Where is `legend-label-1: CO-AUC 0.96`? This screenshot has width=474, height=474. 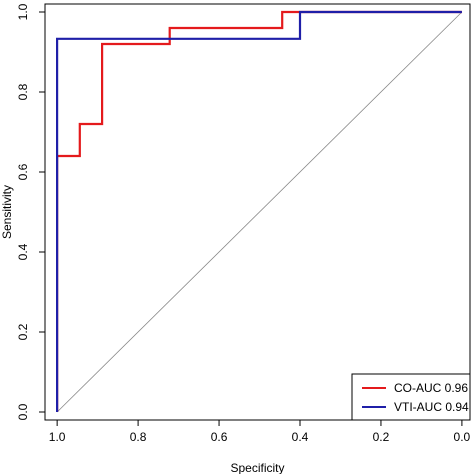 legend-label-1: CO-AUC 0.96 is located at coordinates (431, 388).